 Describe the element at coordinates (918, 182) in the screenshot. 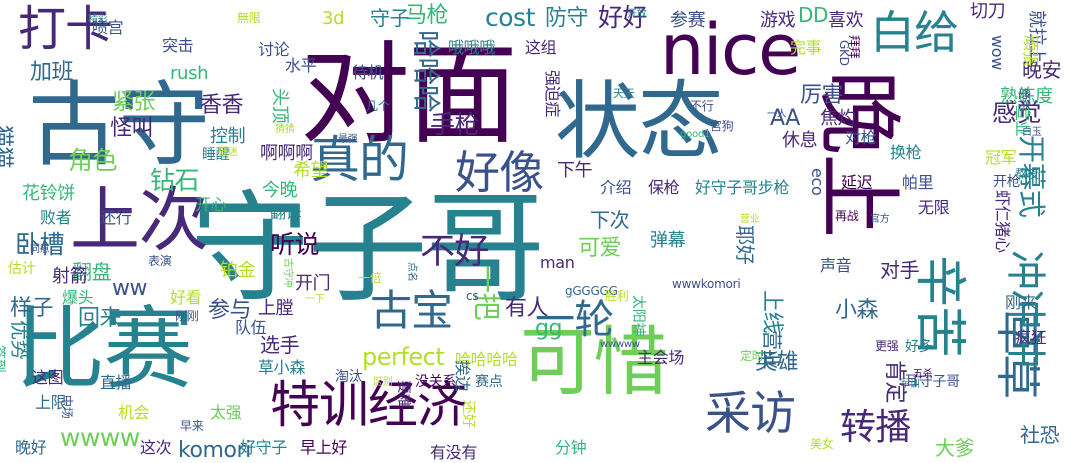

I see `cloud-word: 帕里` at that location.